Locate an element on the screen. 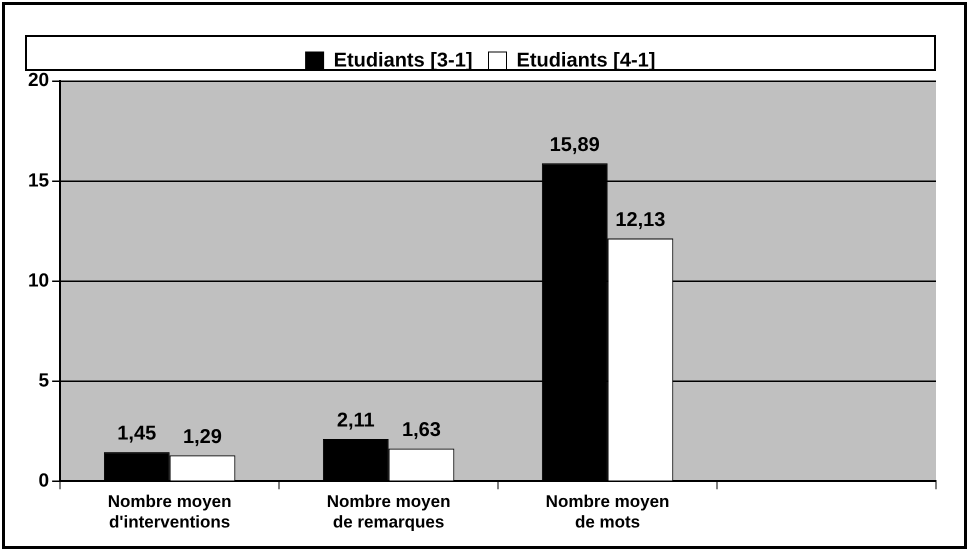 This screenshot has width=969, height=551. x-tick-label: Nombre moyen de remarques is located at coordinates (388, 512).